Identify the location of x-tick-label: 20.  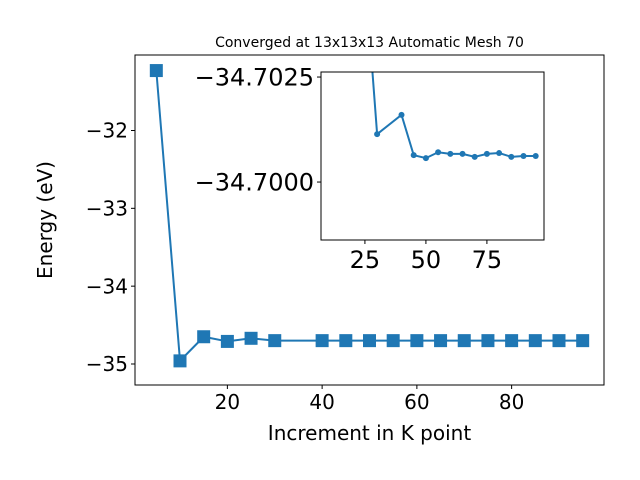
(227, 402).